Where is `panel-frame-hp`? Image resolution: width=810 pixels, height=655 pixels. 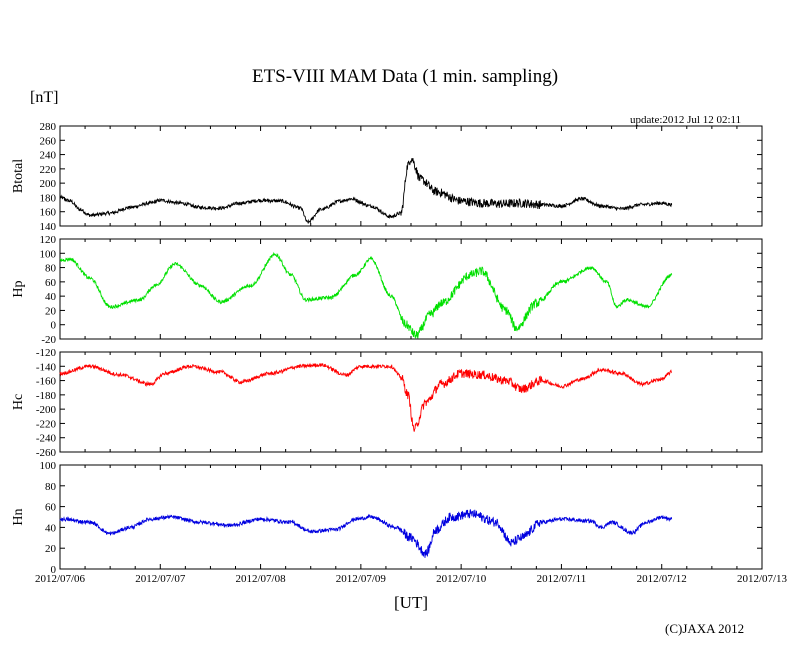
panel-frame-hp is located at coordinates (411, 289).